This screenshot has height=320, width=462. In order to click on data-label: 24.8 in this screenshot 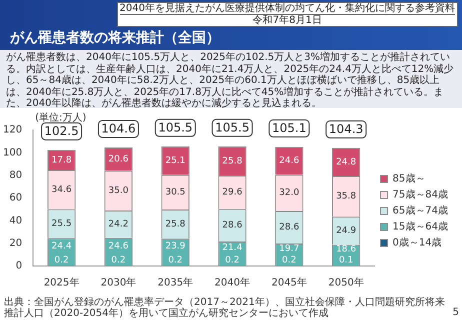, I will do `click(346, 162)`.